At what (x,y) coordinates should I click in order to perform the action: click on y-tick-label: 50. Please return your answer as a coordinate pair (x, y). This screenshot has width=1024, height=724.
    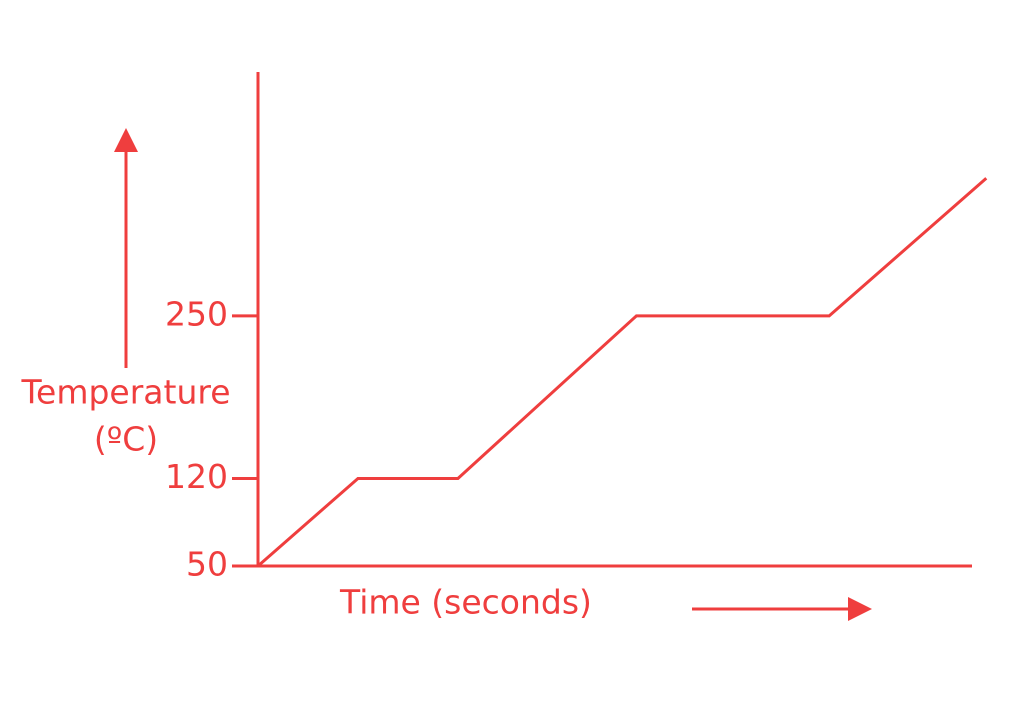
    Looking at the image, I should click on (207, 564).